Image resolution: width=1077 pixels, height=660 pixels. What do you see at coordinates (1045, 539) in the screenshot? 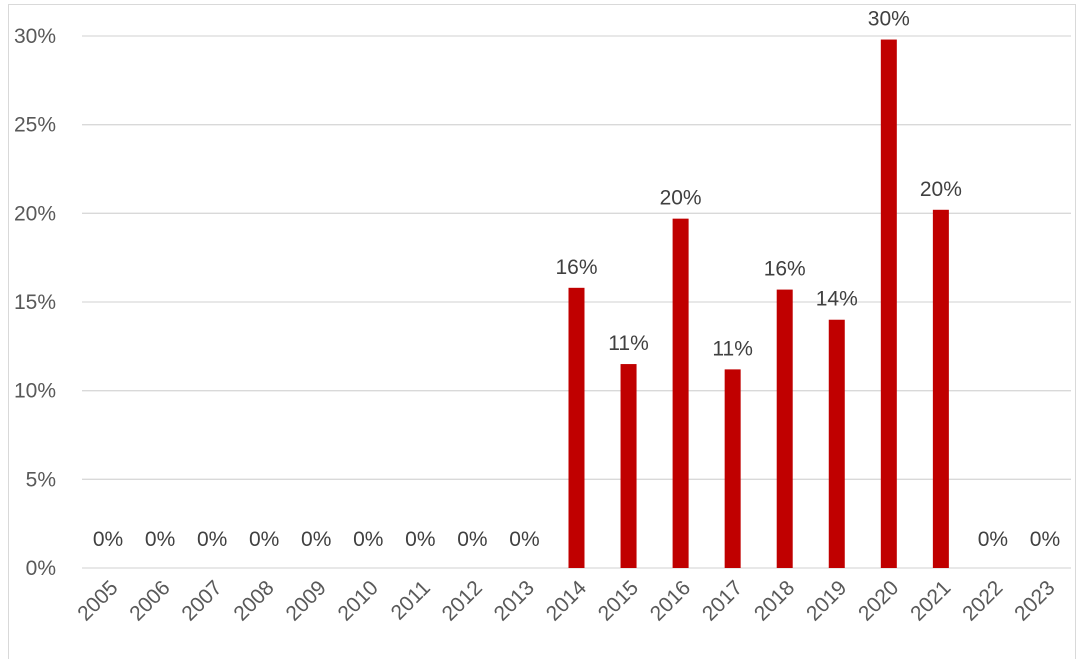
I see `data-label-2023: 0%` at bounding box center [1045, 539].